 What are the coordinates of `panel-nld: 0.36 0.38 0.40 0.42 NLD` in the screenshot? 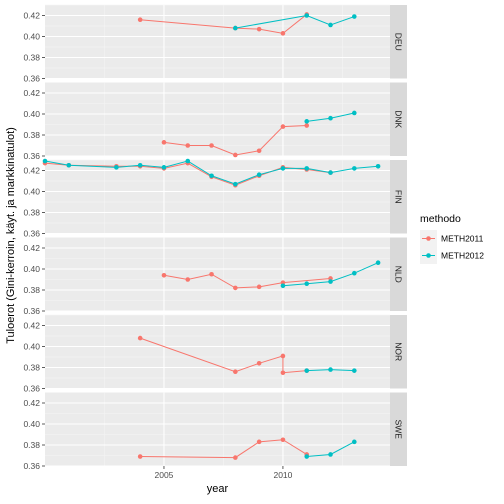 It's located at (215, 276).